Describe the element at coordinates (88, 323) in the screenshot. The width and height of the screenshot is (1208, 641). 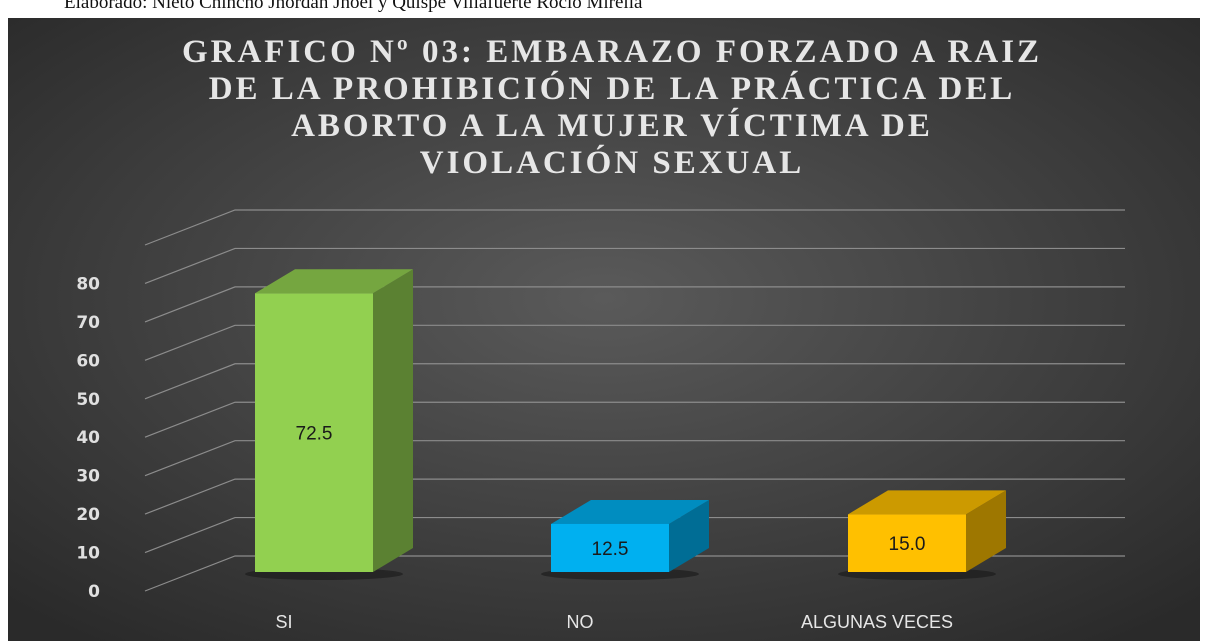
I see `y-tick-label: 70` at that location.